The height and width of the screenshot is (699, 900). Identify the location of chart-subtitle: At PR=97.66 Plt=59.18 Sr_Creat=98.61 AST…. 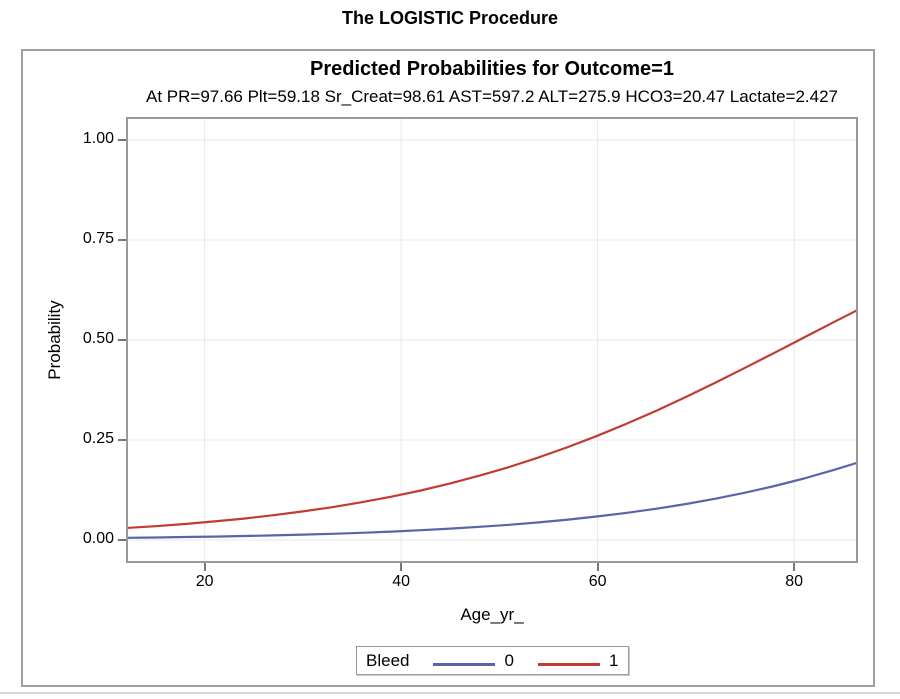
(492, 96).